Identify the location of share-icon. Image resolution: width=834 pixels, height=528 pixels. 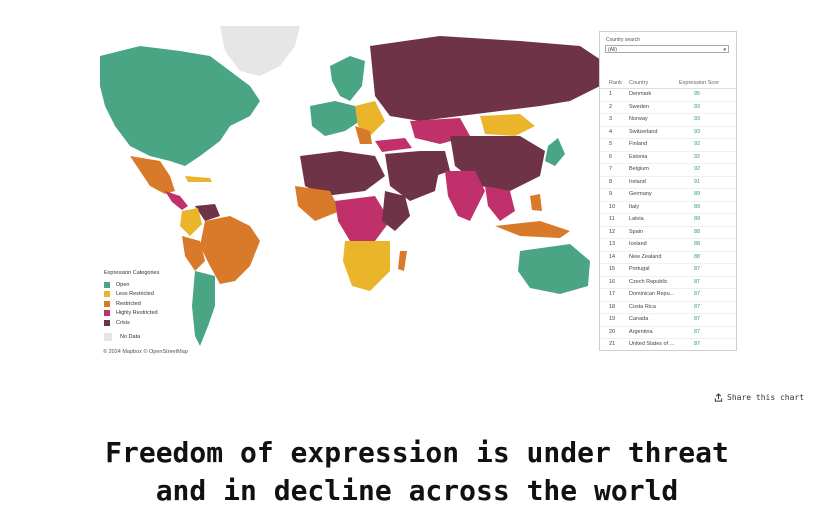
(718, 397).